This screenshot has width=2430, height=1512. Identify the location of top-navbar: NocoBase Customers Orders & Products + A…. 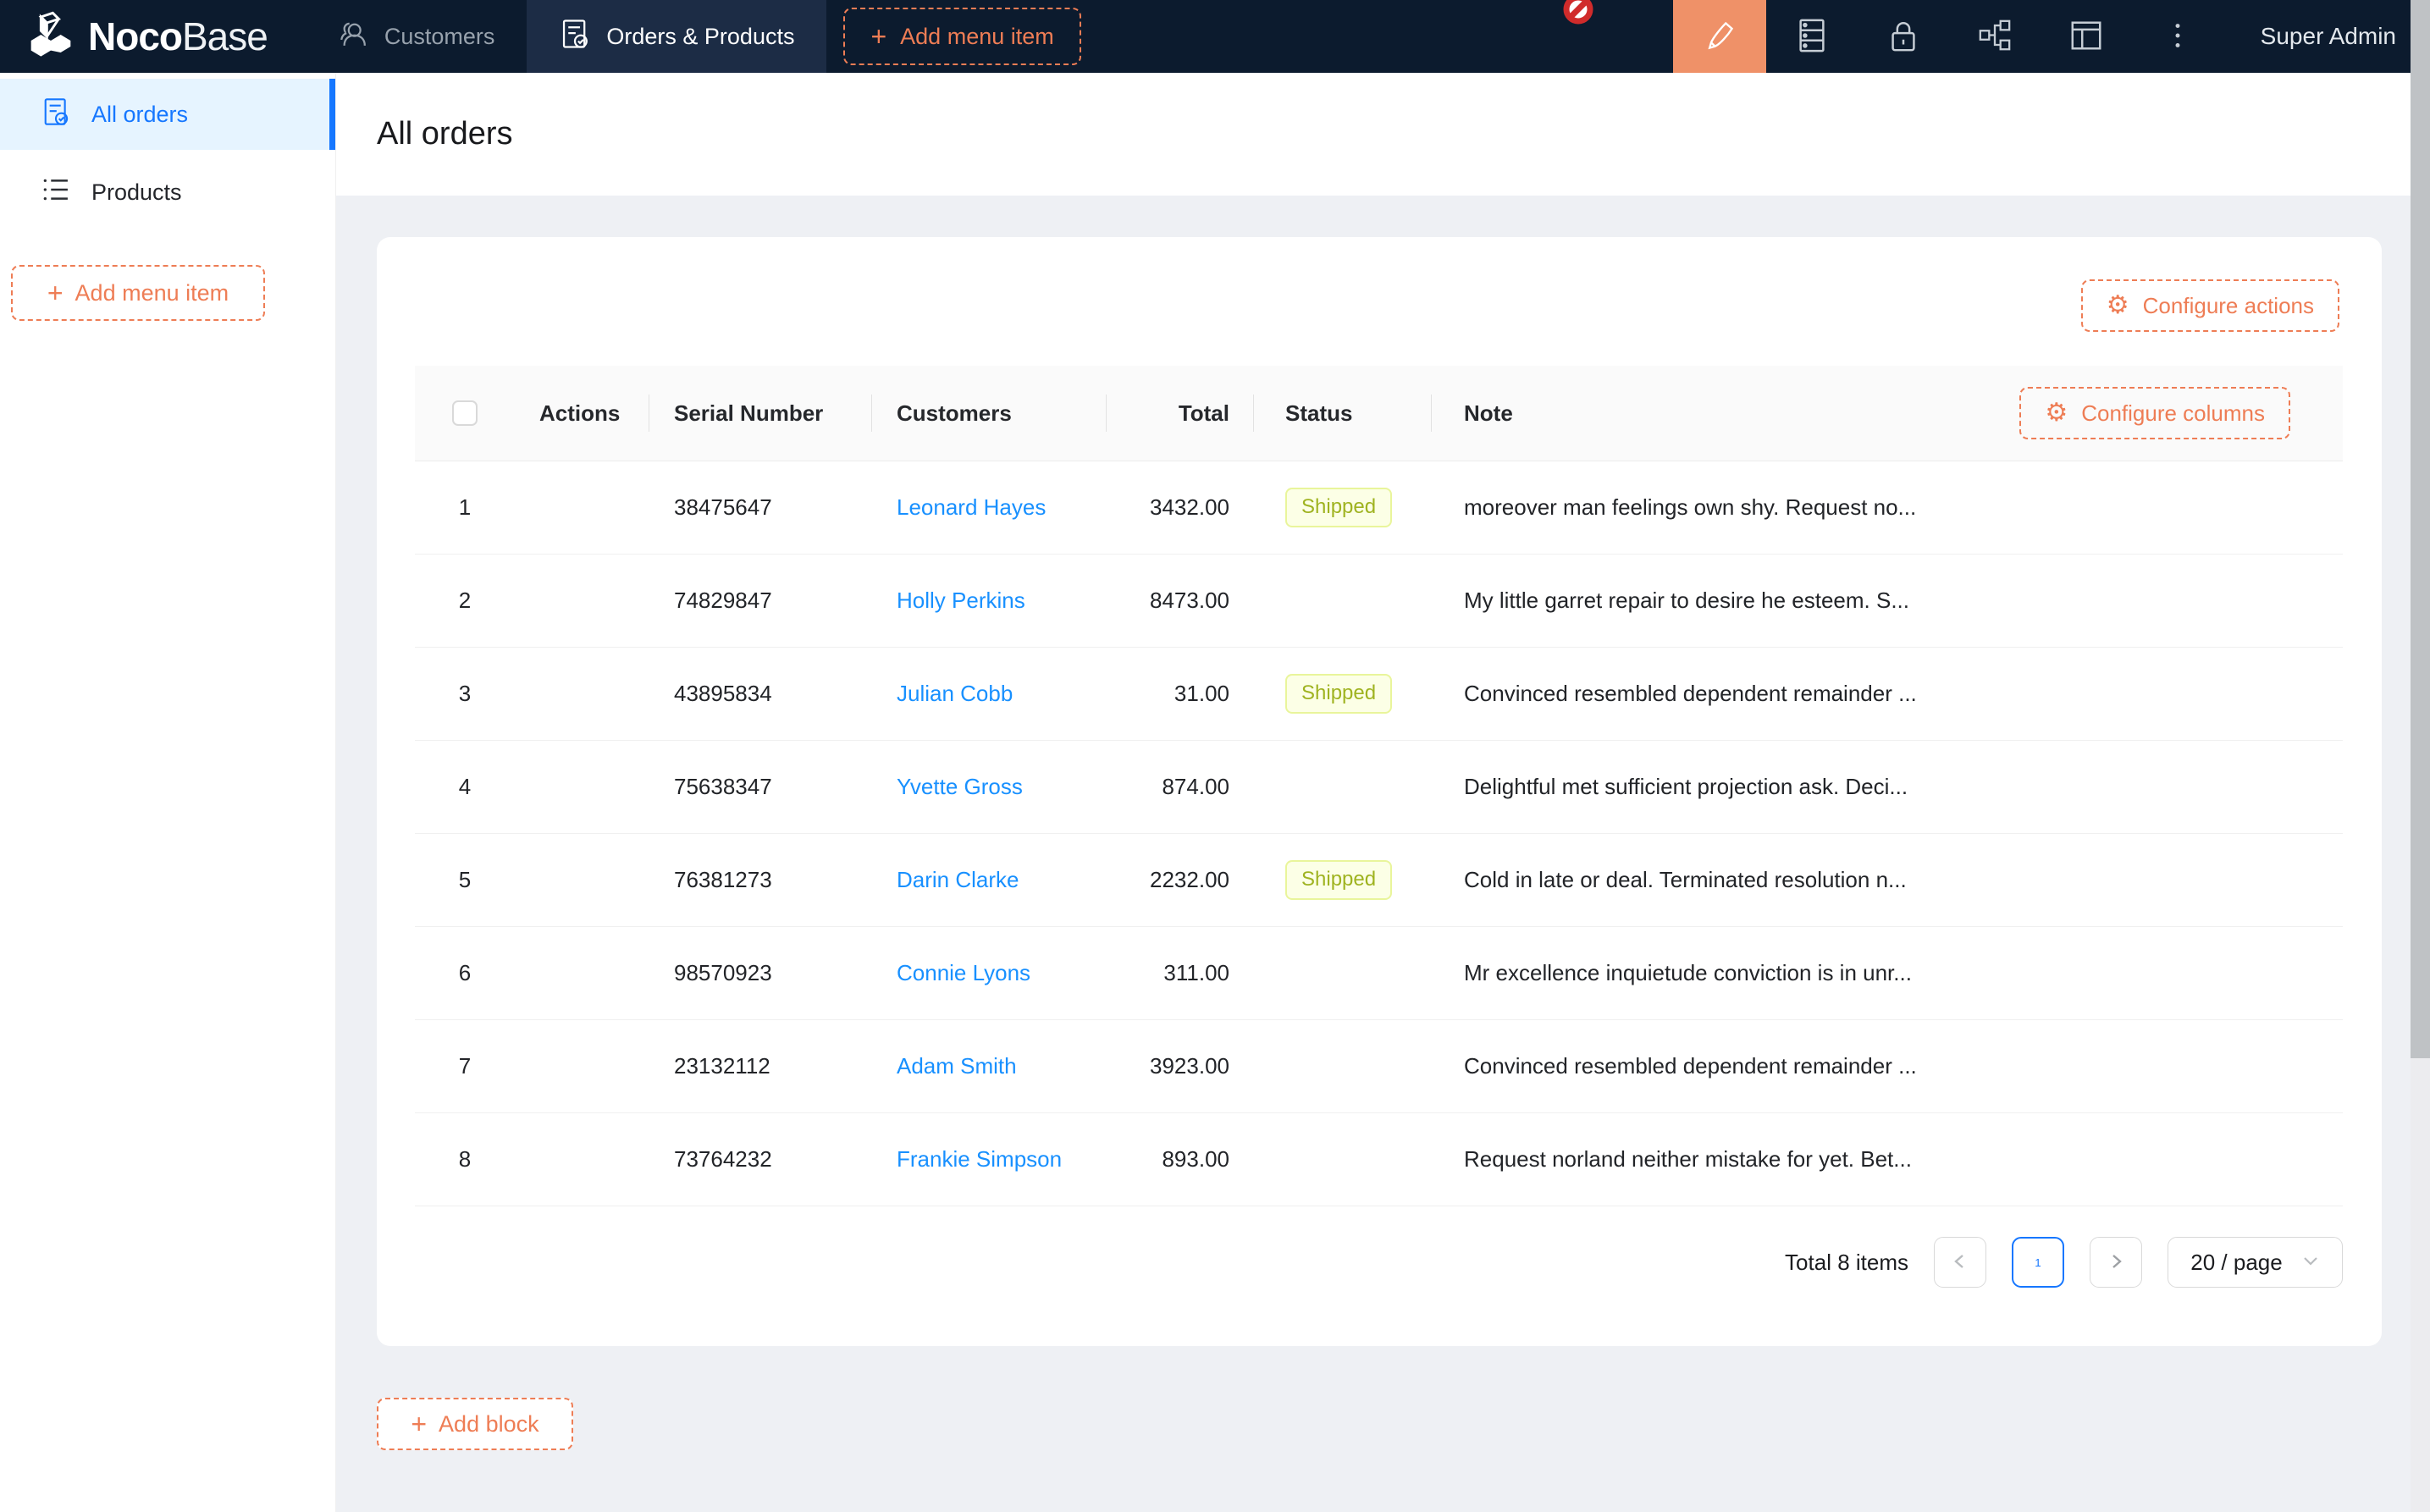
(1215, 36).